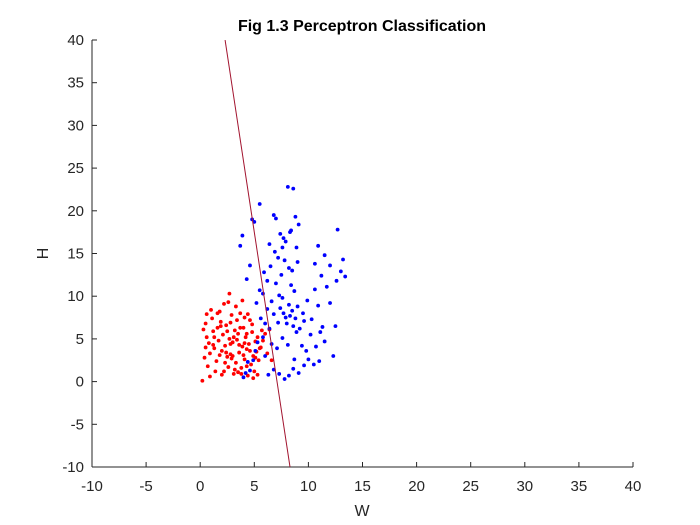  What do you see at coordinates (75, 40) in the screenshot?
I see `y-tick-label: 40` at bounding box center [75, 40].